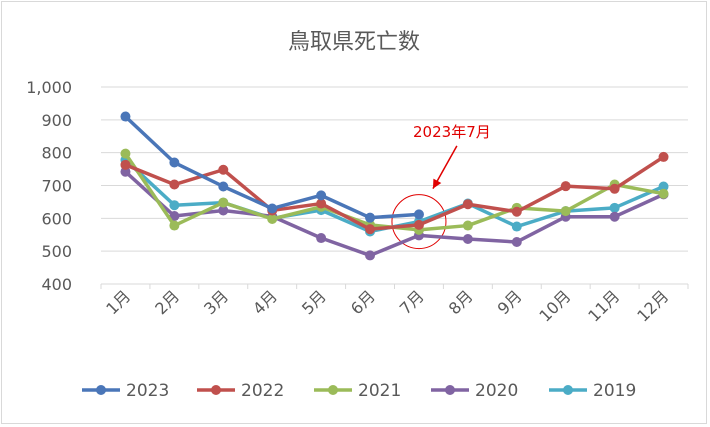 This screenshot has height=427, width=710. What do you see at coordinates (118, 302) in the screenshot?
I see `x-tick-label: 1月` at bounding box center [118, 302].